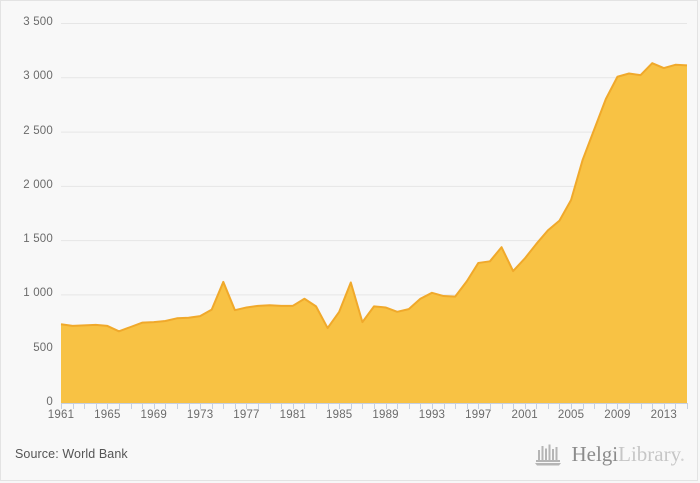 The height and width of the screenshot is (483, 700). Describe the element at coordinates (153, 415) in the screenshot. I see `x-axis-tick-label: 1969` at that location.